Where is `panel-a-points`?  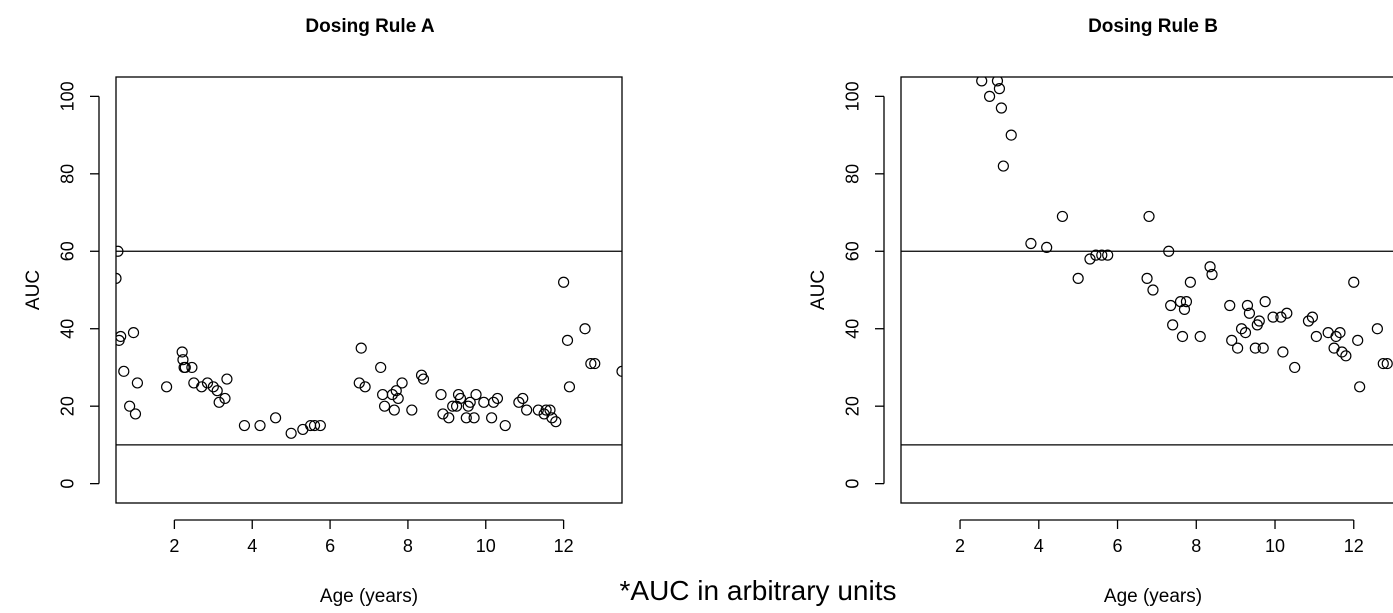
panel-a-points is located at coordinates (369, 342).